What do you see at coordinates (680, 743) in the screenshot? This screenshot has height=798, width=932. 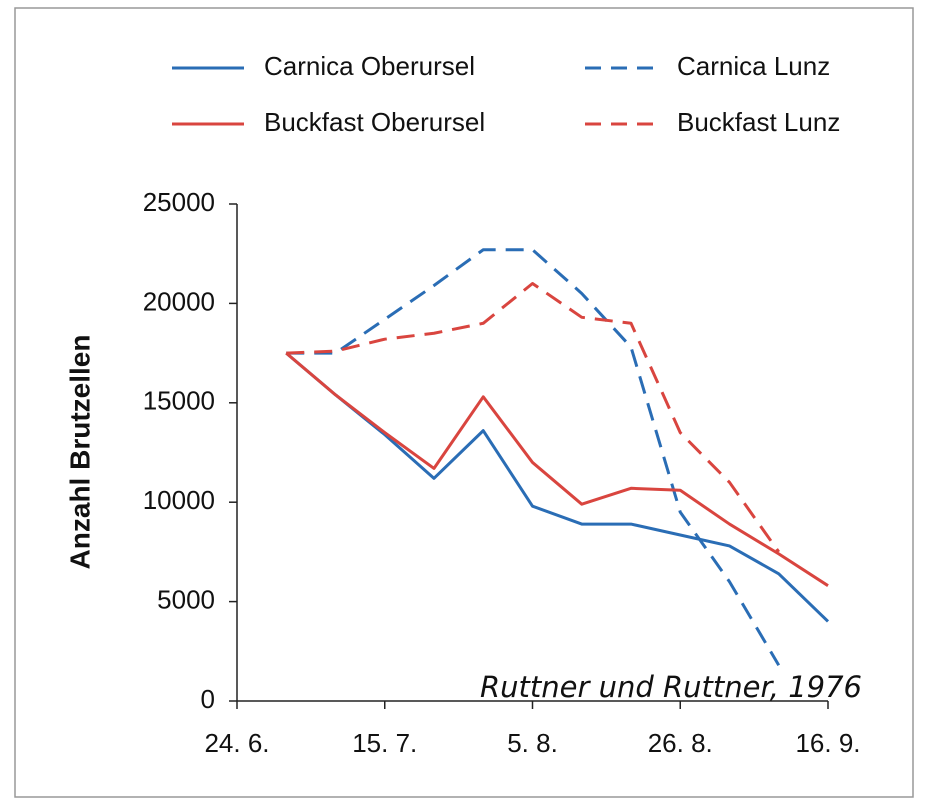 I see `x-tick-label: 26. 8.` at bounding box center [680, 743].